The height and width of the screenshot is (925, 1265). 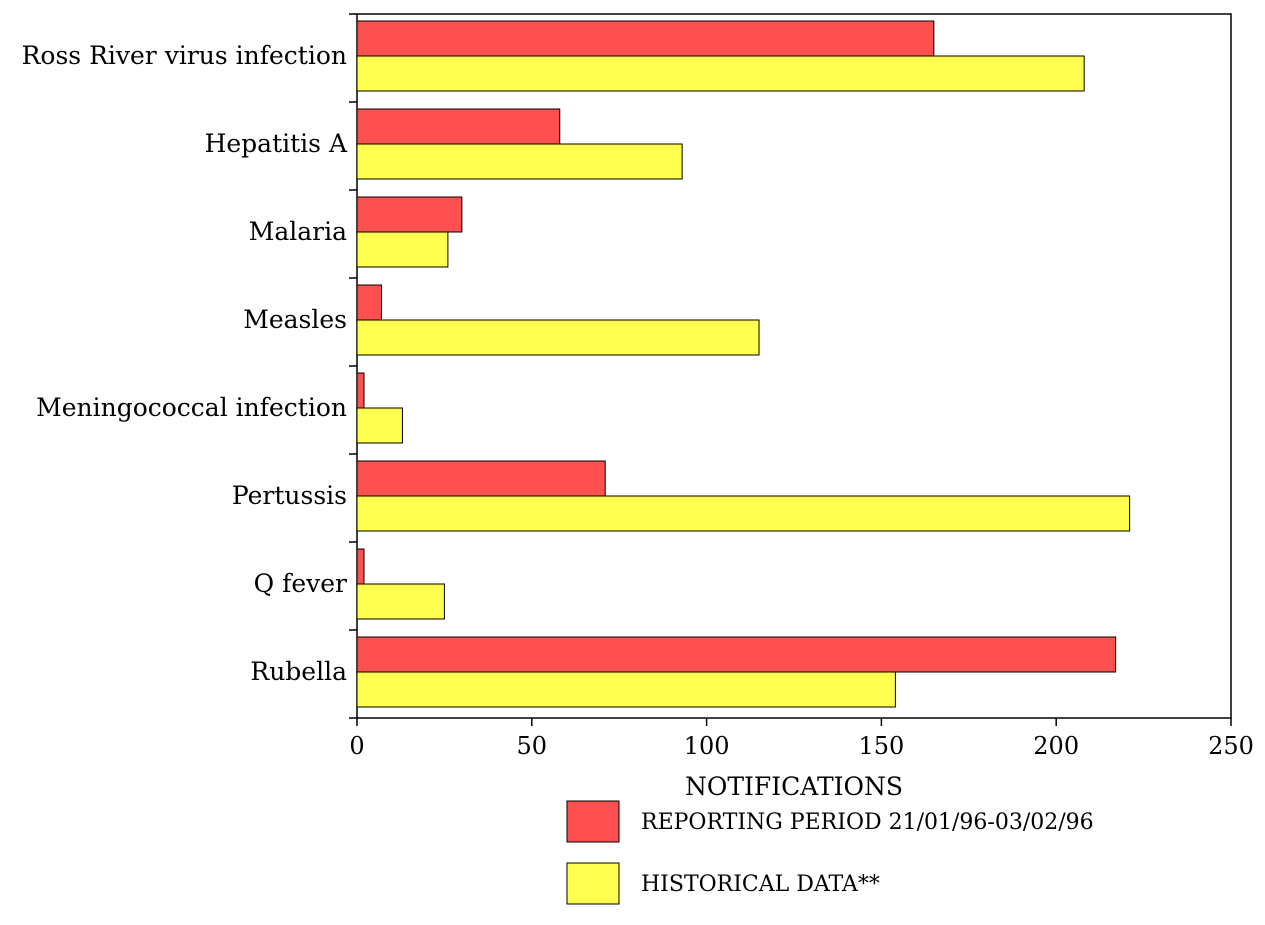 What do you see at coordinates (276, 143) in the screenshot?
I see `category-label: Hepatitis A` at bounding box center [276, 143].